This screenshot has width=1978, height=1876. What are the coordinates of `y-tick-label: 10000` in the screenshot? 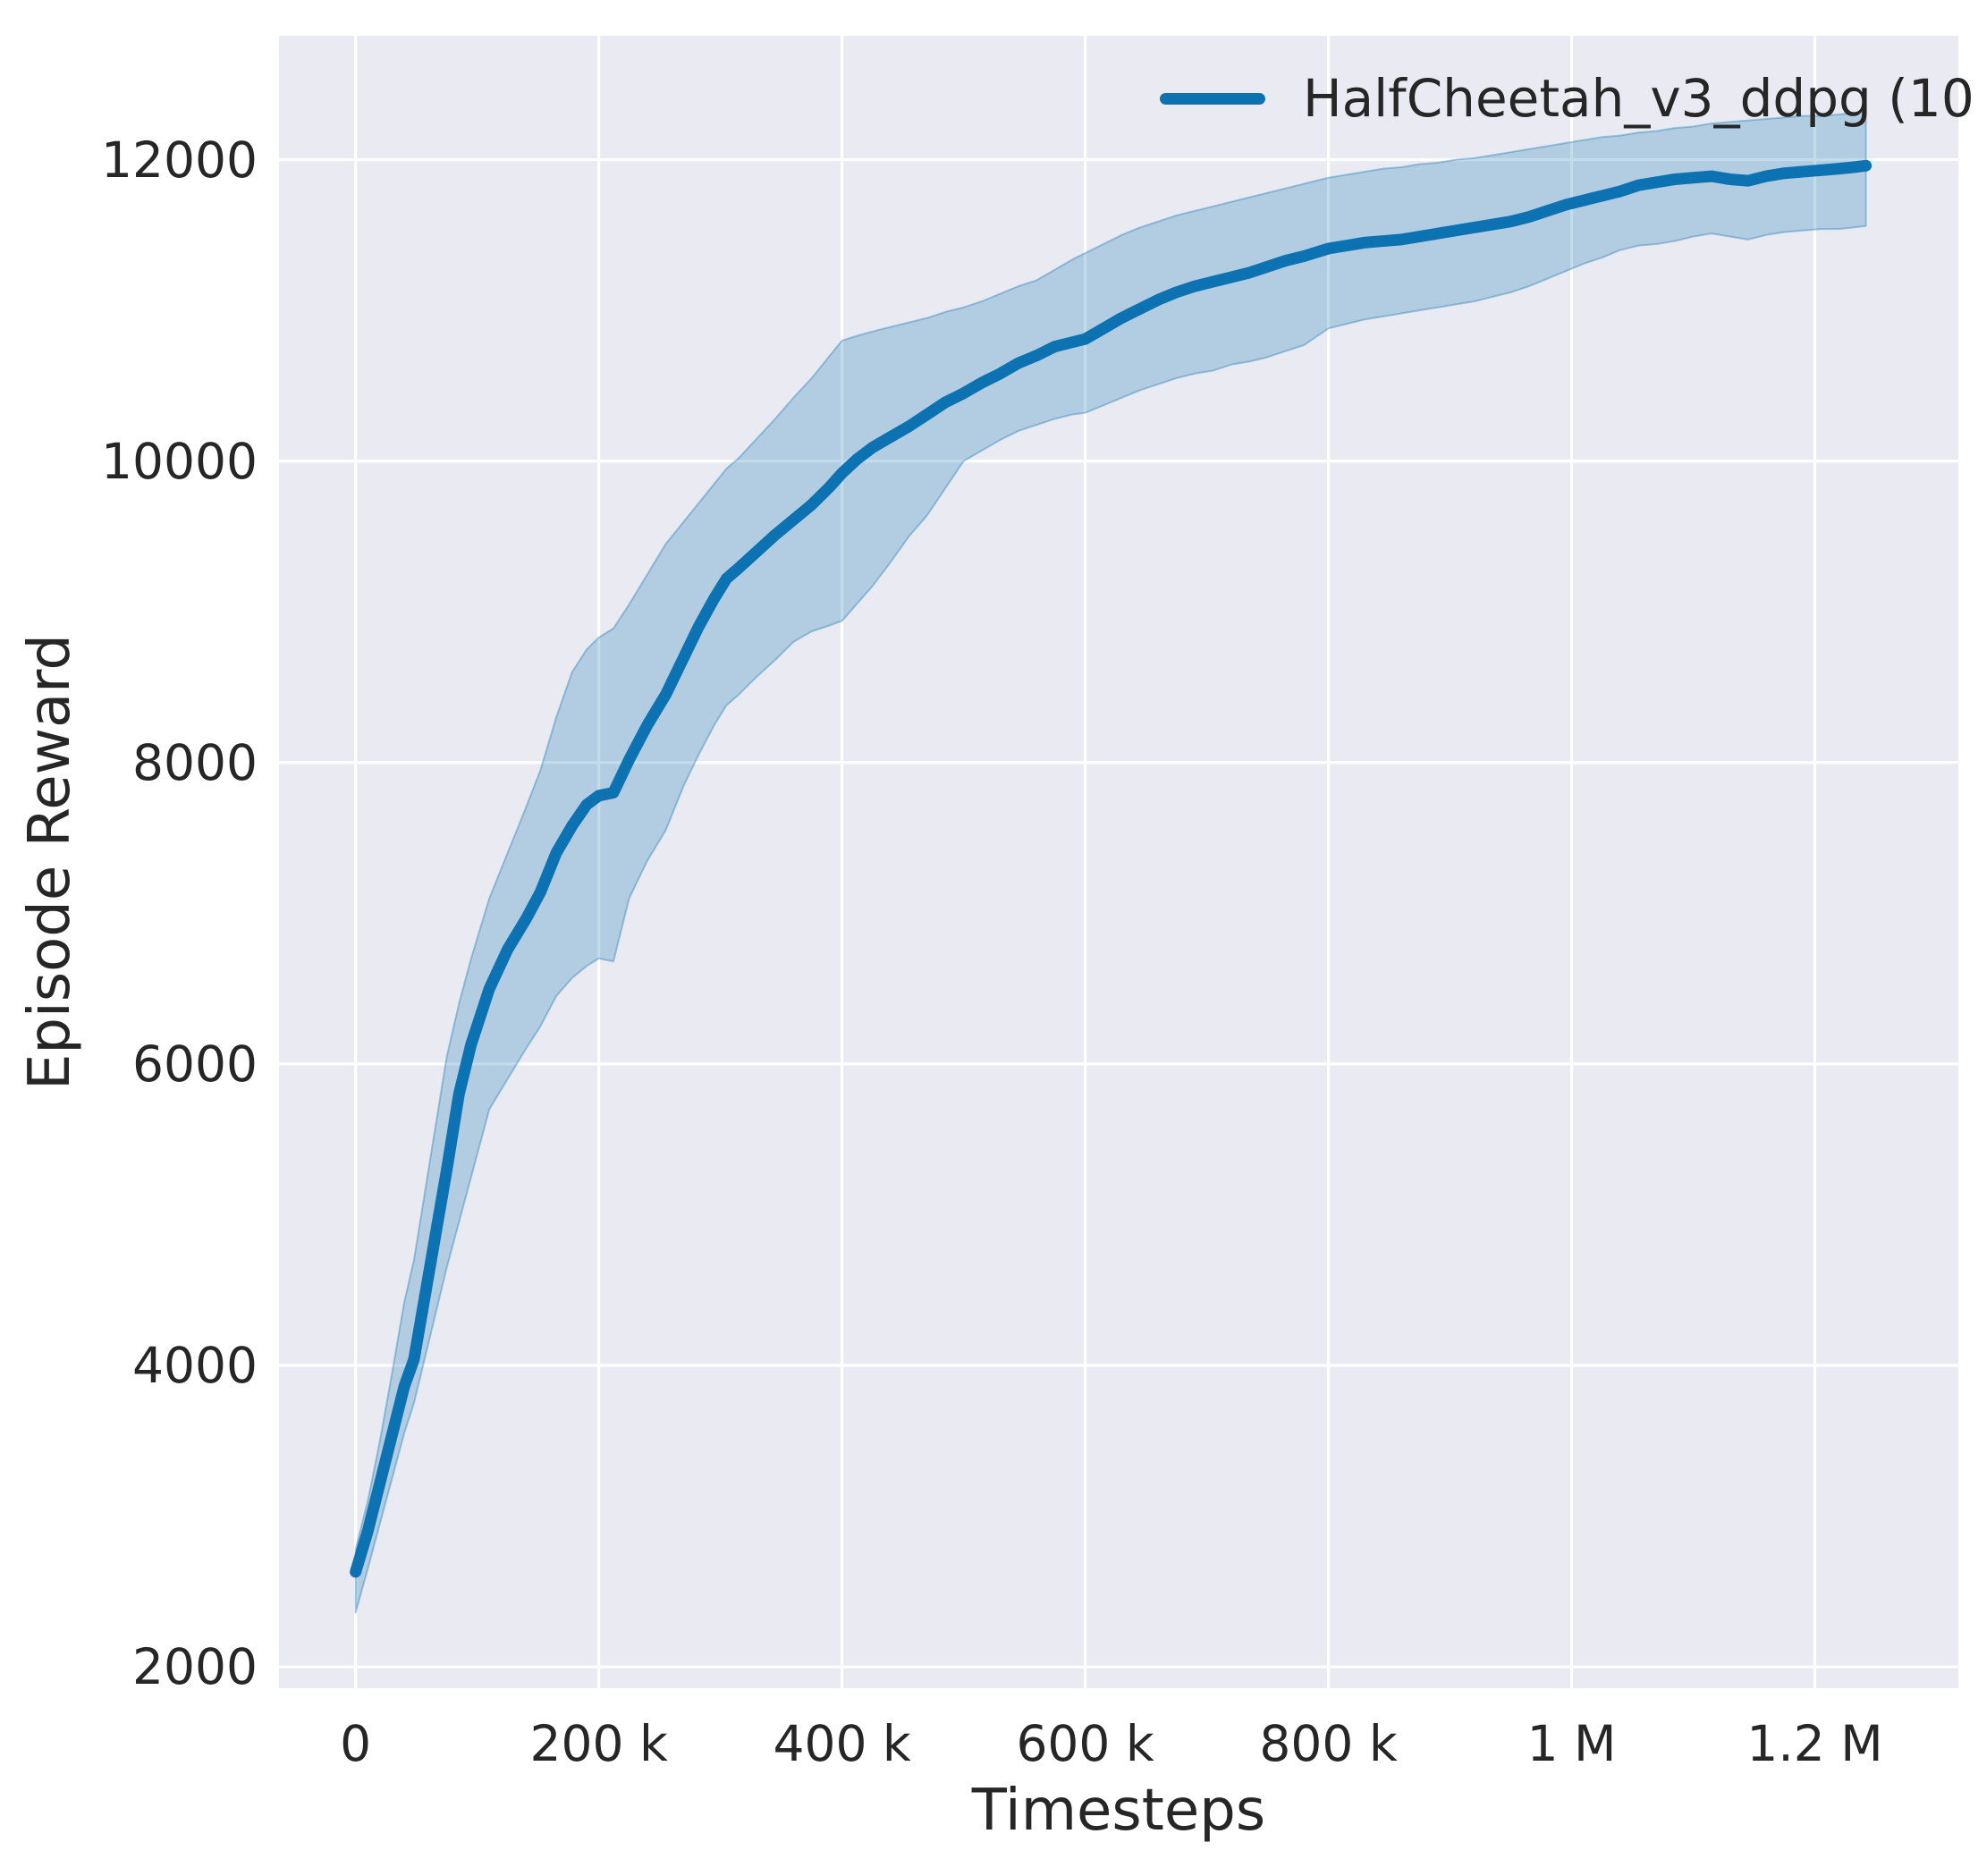 It's located at (179, 461).